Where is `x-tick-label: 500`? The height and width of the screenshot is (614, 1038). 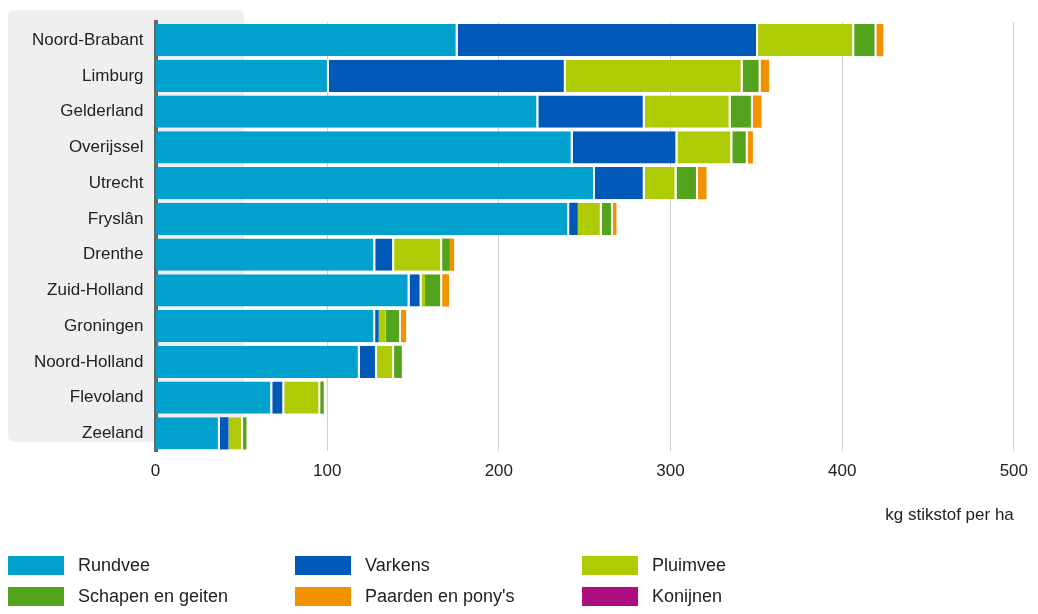
x-tick-label: 500 is located at coordinates (1014, 471).